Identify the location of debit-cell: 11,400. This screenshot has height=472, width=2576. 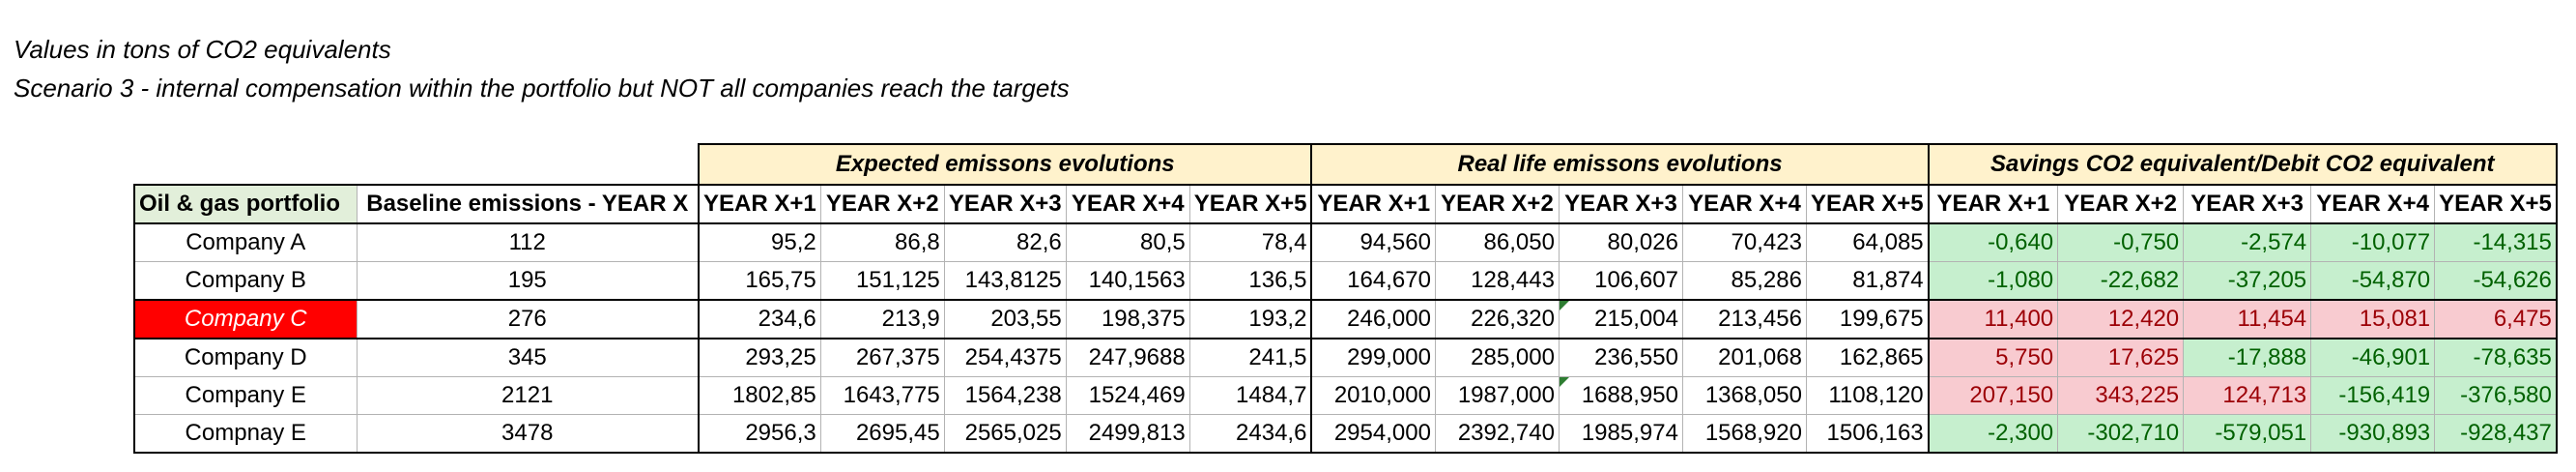
(1994, 319).